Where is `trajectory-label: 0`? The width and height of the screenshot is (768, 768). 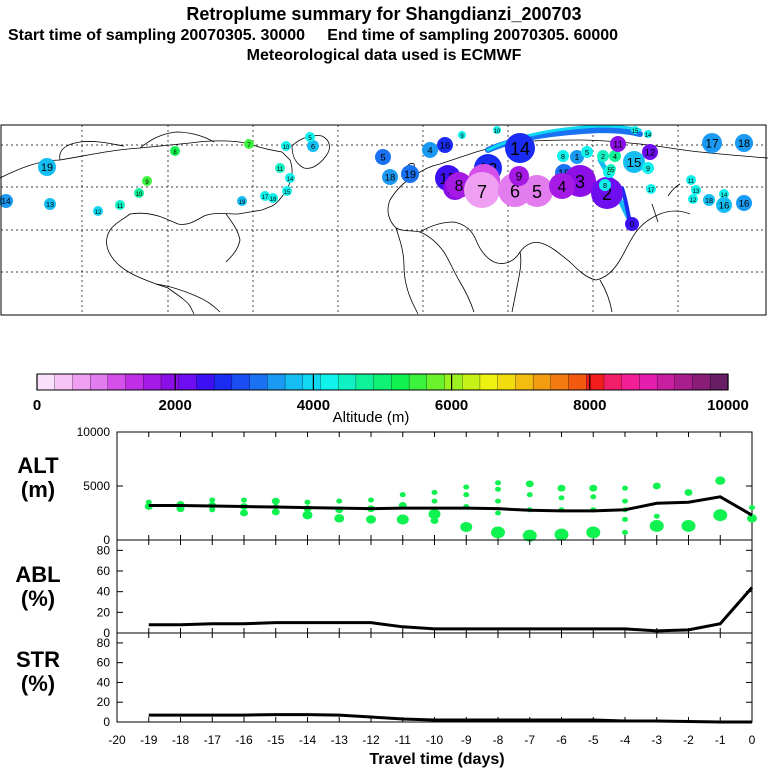 trajectory-label: 0 is located at coordinates (632, 224).